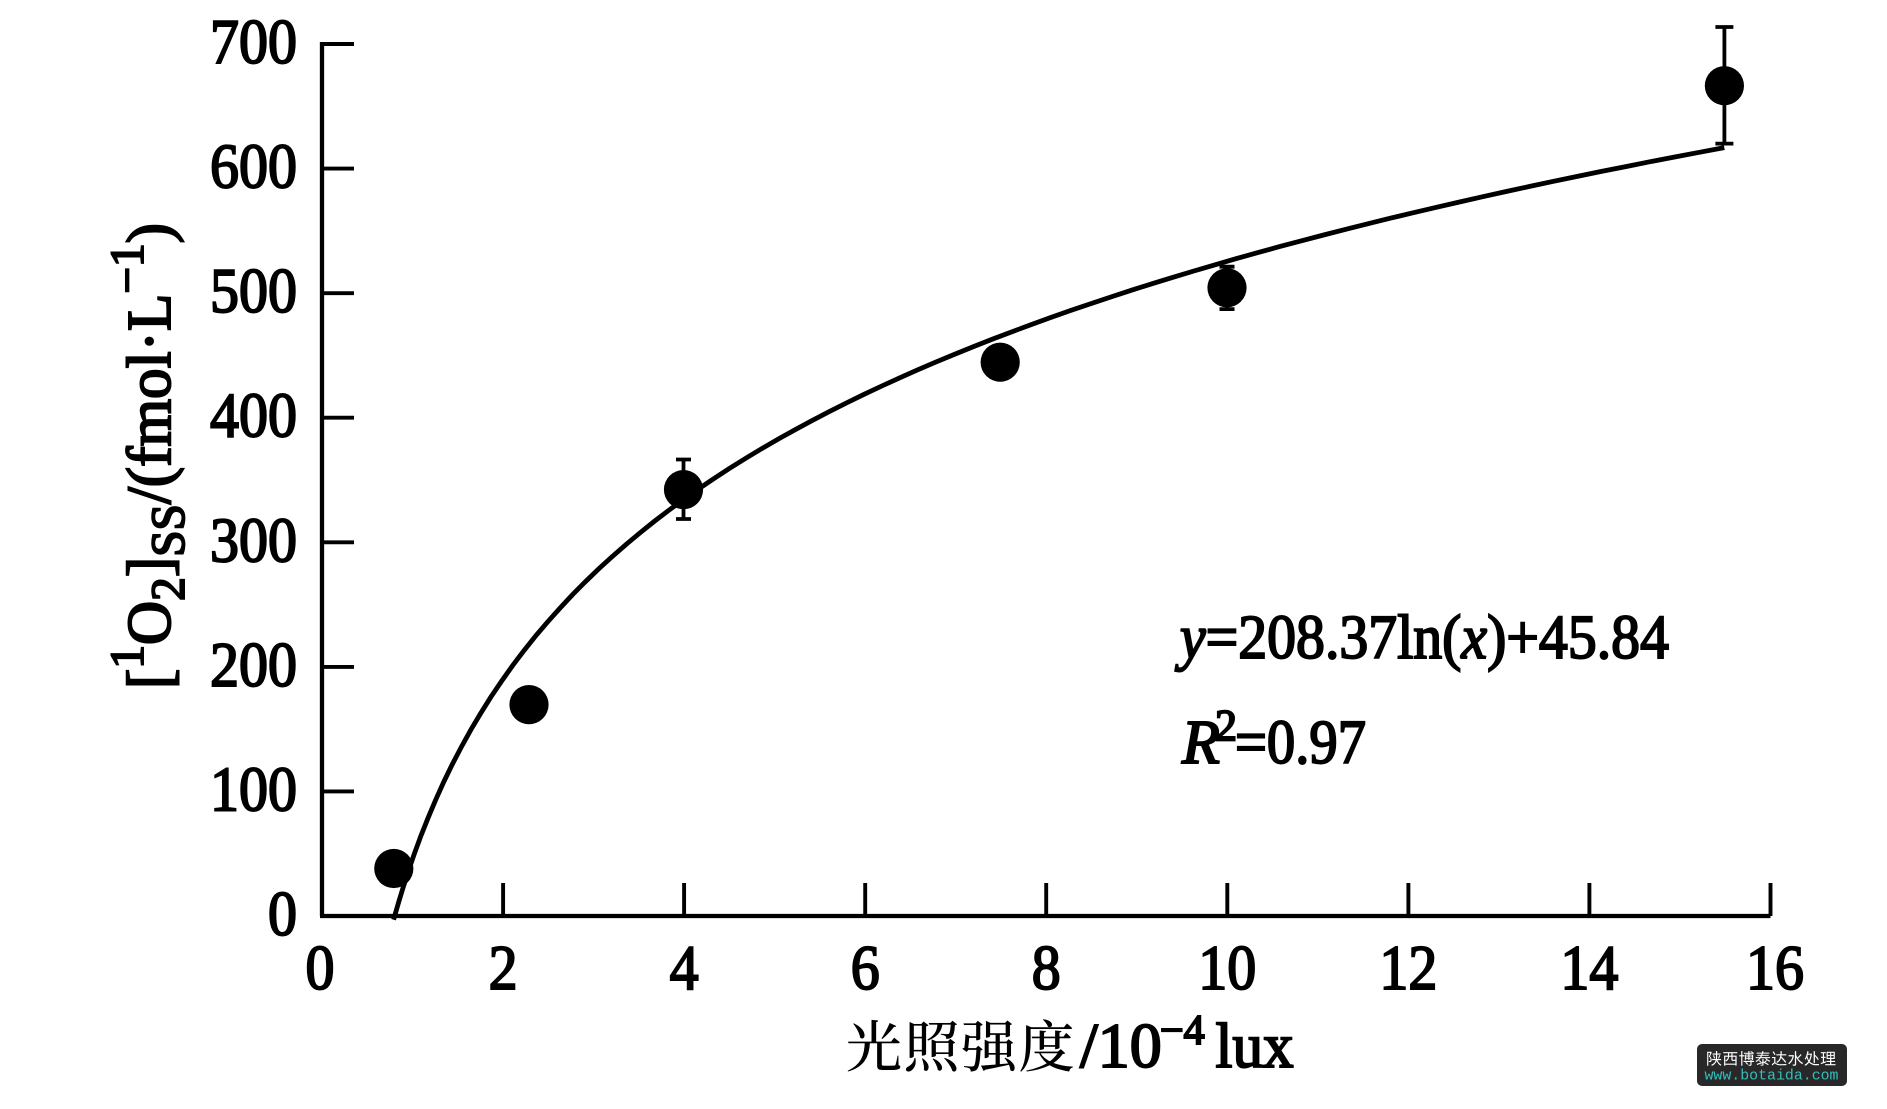  Describe the element at coordinates (1255, 1045) in the screenshot. I see `svg-text: lux` at that location.